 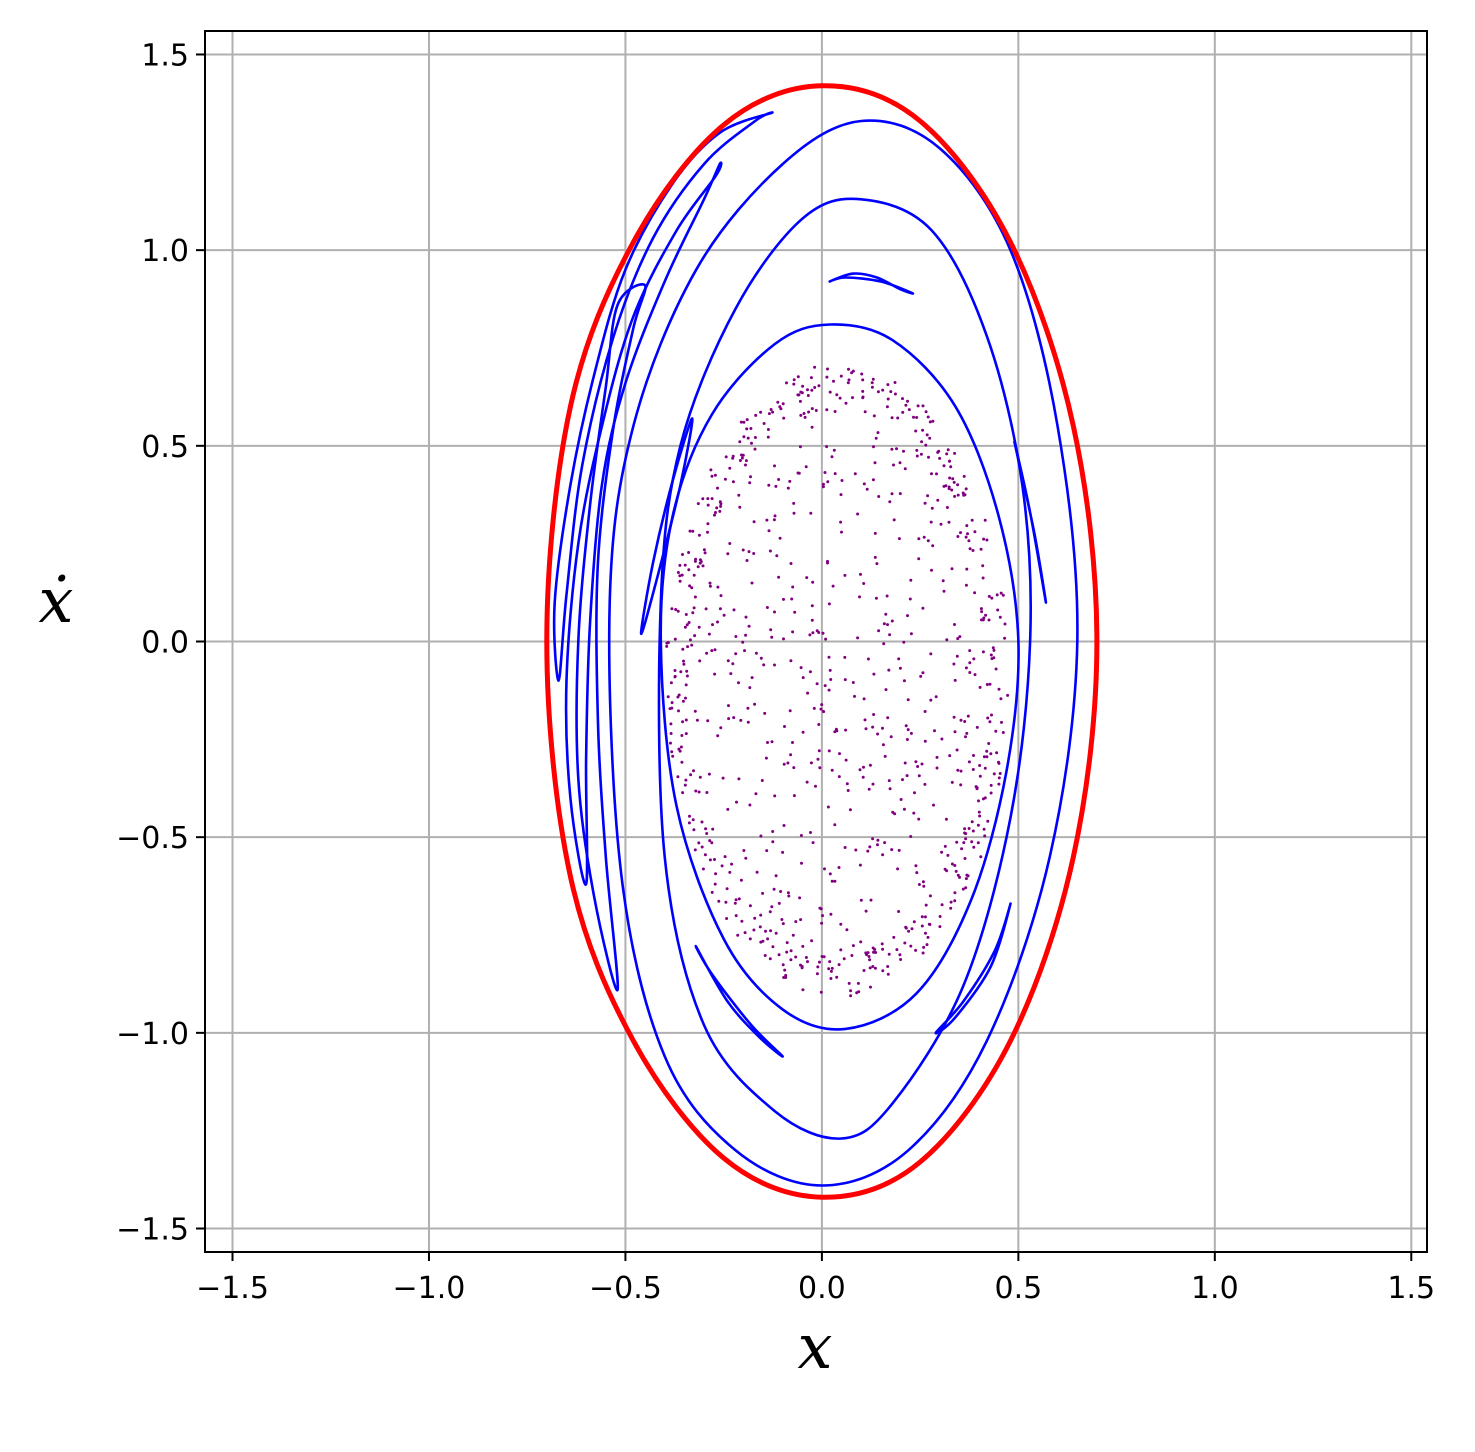 What do you see at coordinates (165, 251) in the screenshot?
I see `y-tick-label-5: 1.0` at bounding box center [165, 251].